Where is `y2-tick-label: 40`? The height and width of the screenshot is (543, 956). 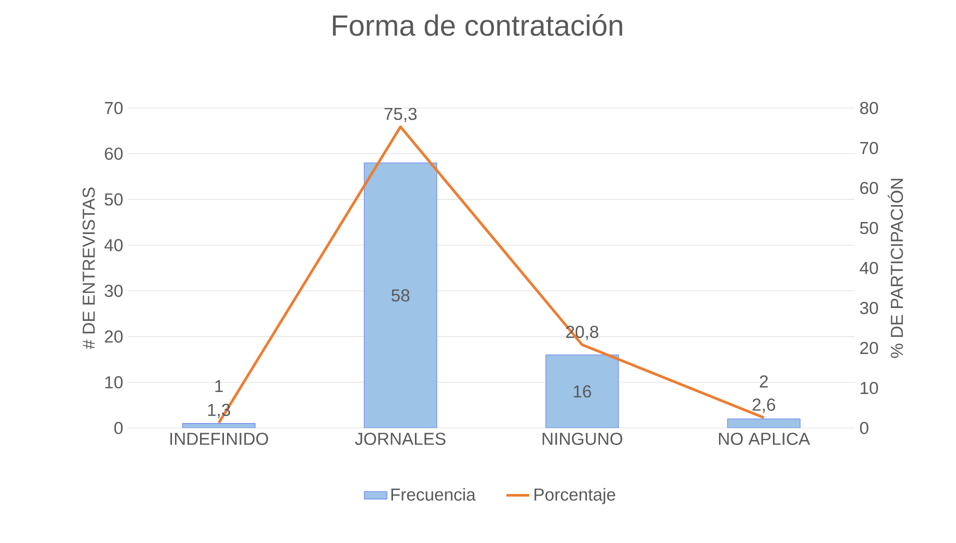 y2-tick-label: 40 is located at coordinates (869, 268).